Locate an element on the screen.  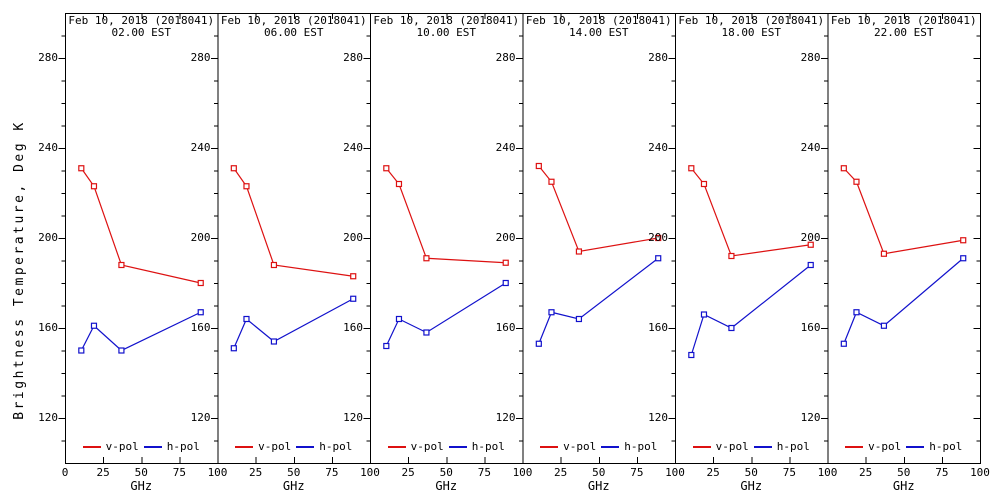
panel-title-time: 14.00 EST is located at coordinates (598, 32).